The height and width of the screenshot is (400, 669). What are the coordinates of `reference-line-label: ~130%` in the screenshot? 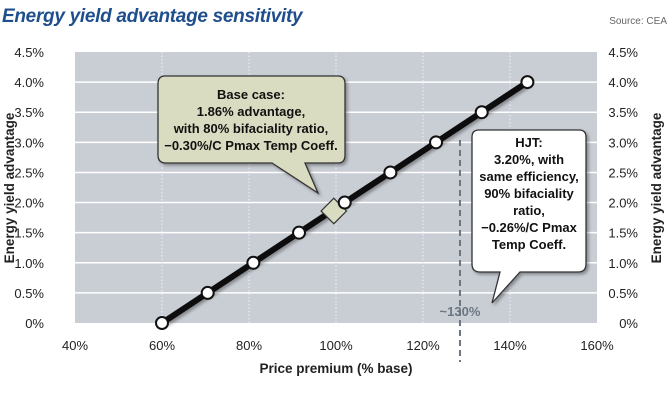 It's located at (460, 311).